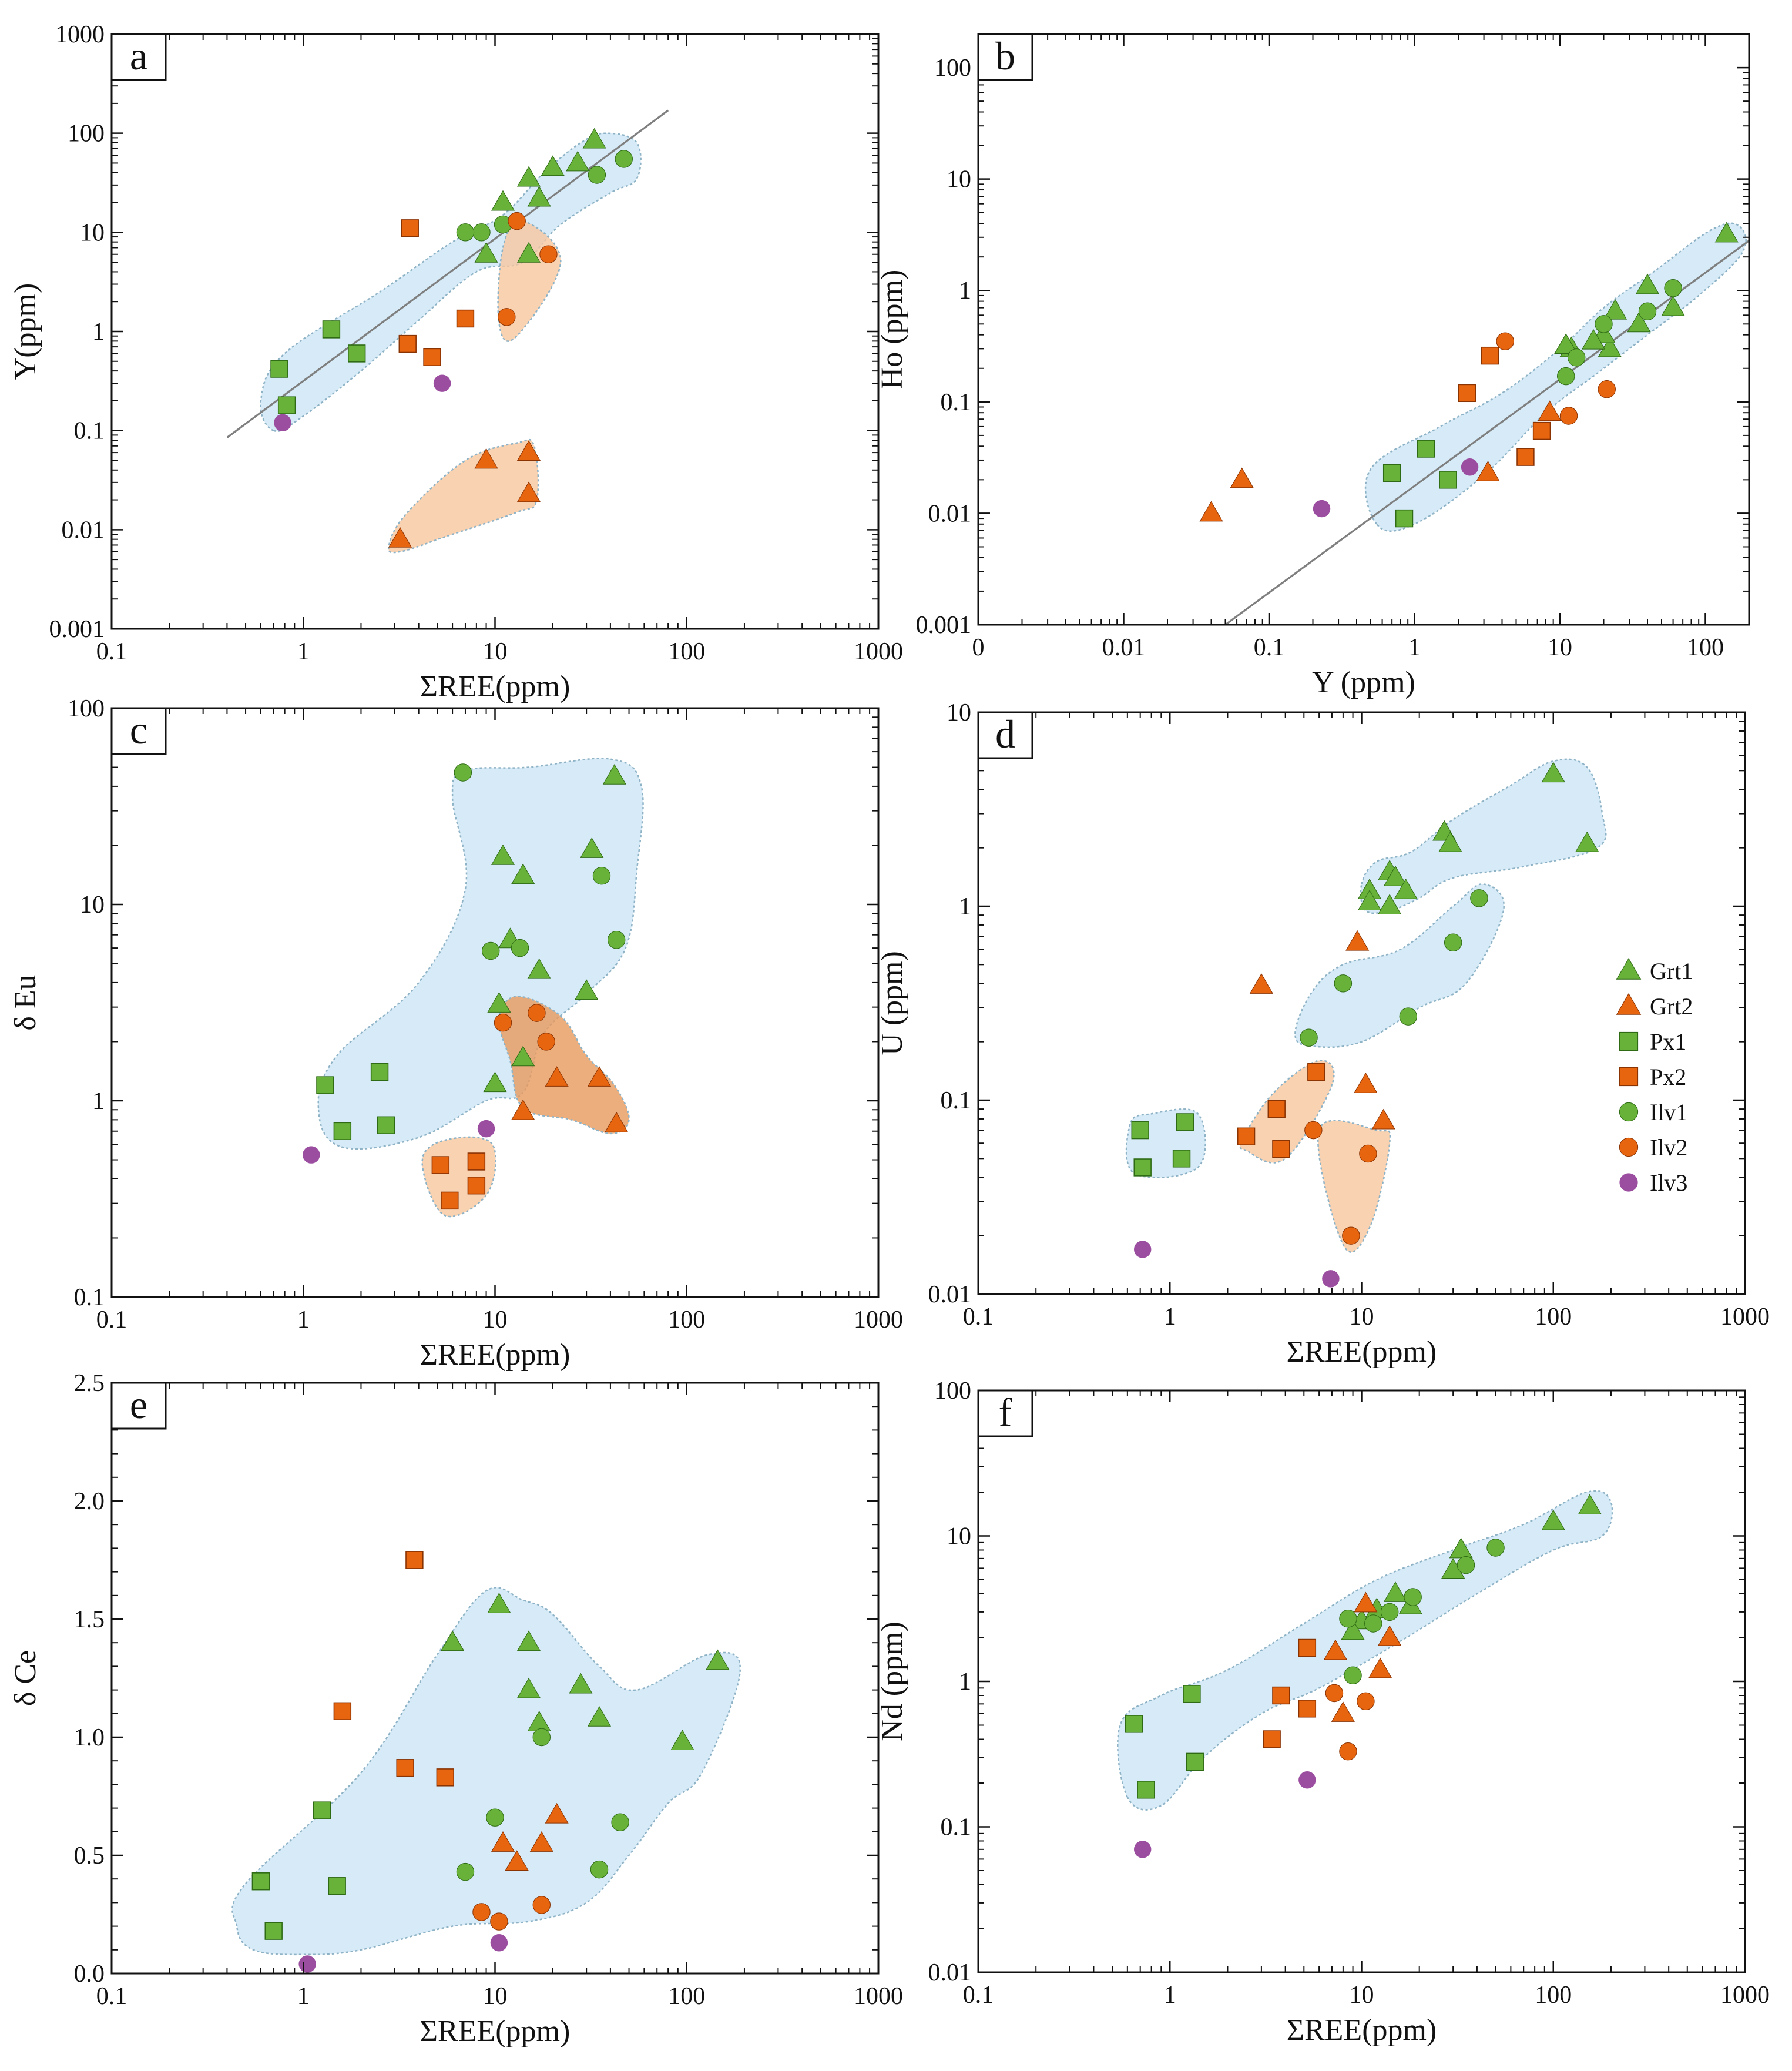  I want to click on ytick-label-c-2: 10, so click(92, 906).